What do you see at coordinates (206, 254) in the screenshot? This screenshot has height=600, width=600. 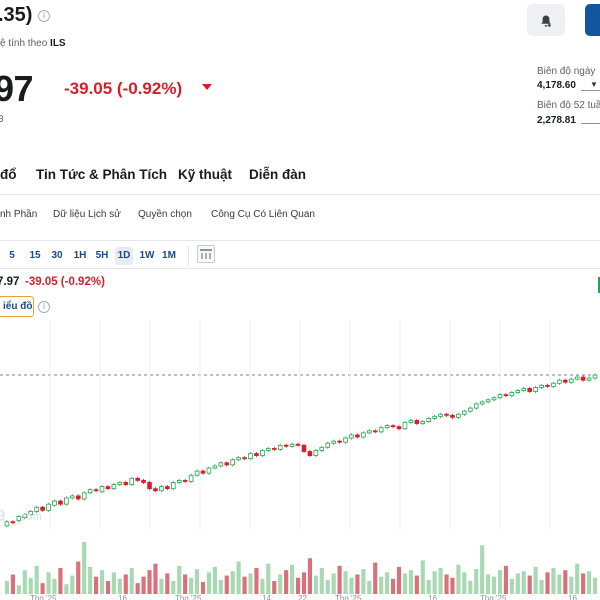 I see `calendar-icon` at bounding box center [206, 254].